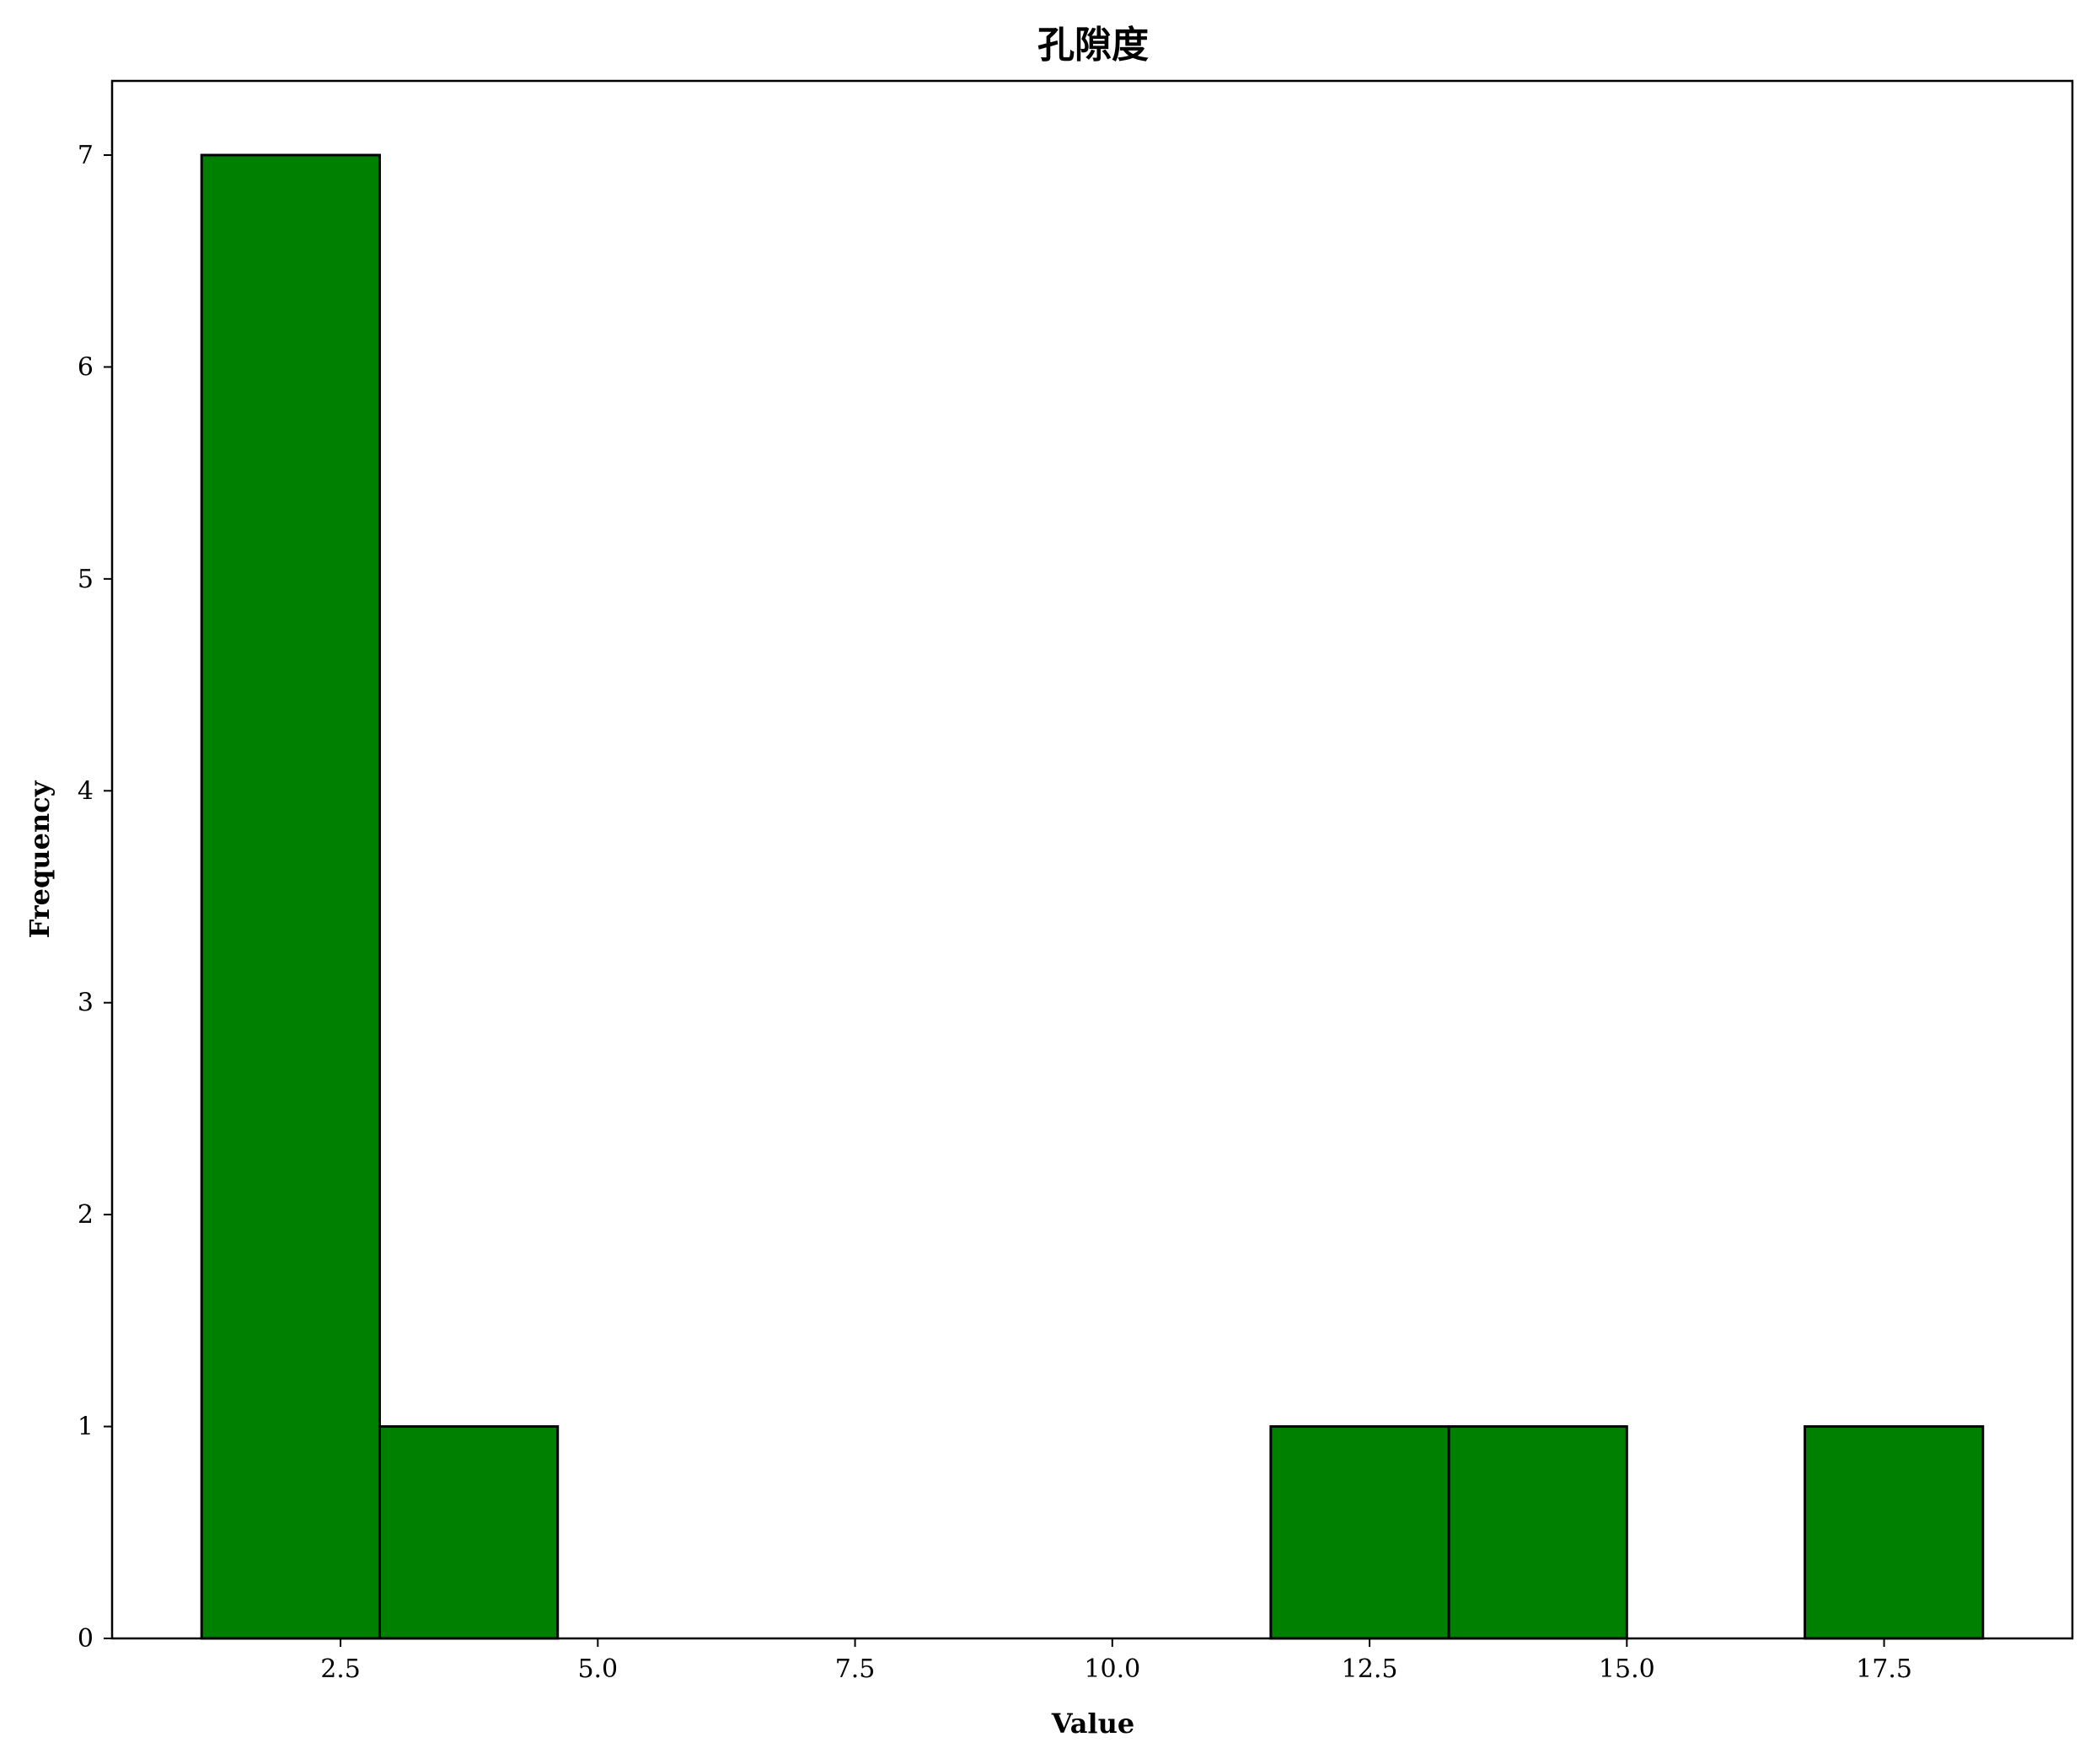  What do you see at coordinates (855, 1669) in the screenshot?
I see `x-tick-label: 7.5` at bounding box center [855, 1669].